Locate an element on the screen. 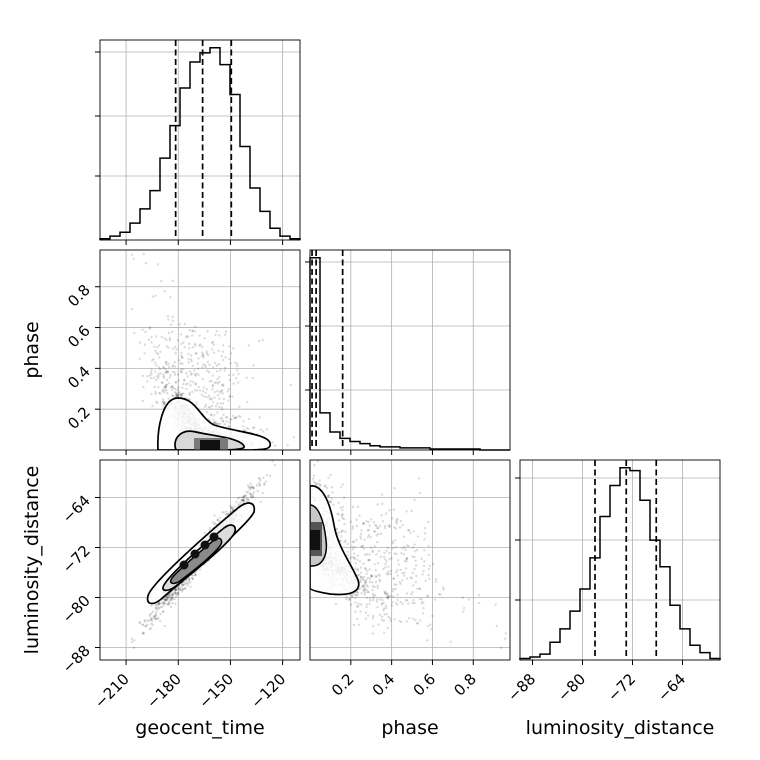 The width and height of the screenshot is (760, 760). xlabel-phase: phase is located at coordinates (409, 728).